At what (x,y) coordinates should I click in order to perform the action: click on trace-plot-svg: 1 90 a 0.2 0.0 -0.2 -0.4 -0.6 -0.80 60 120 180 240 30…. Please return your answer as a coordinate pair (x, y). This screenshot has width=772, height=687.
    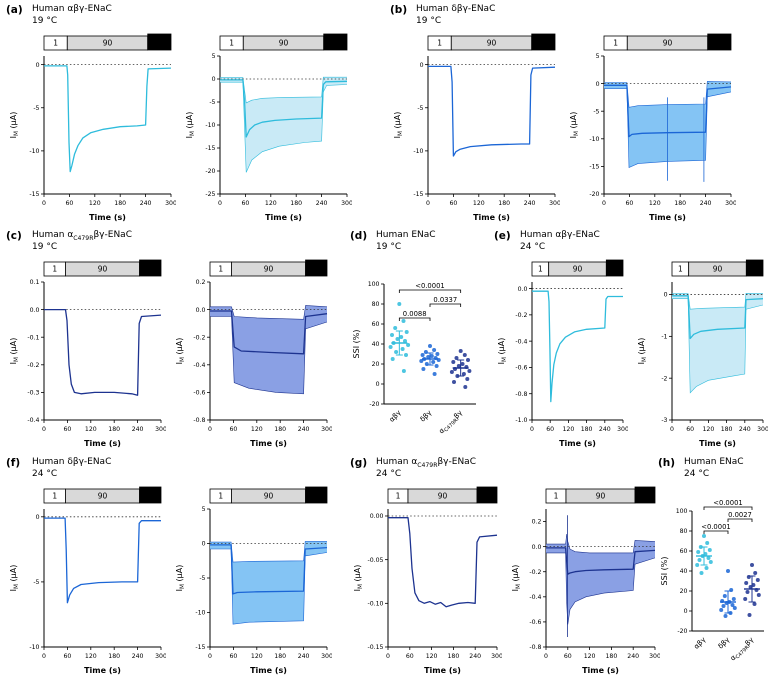
    Looking at the image, I should click on (254, 353).